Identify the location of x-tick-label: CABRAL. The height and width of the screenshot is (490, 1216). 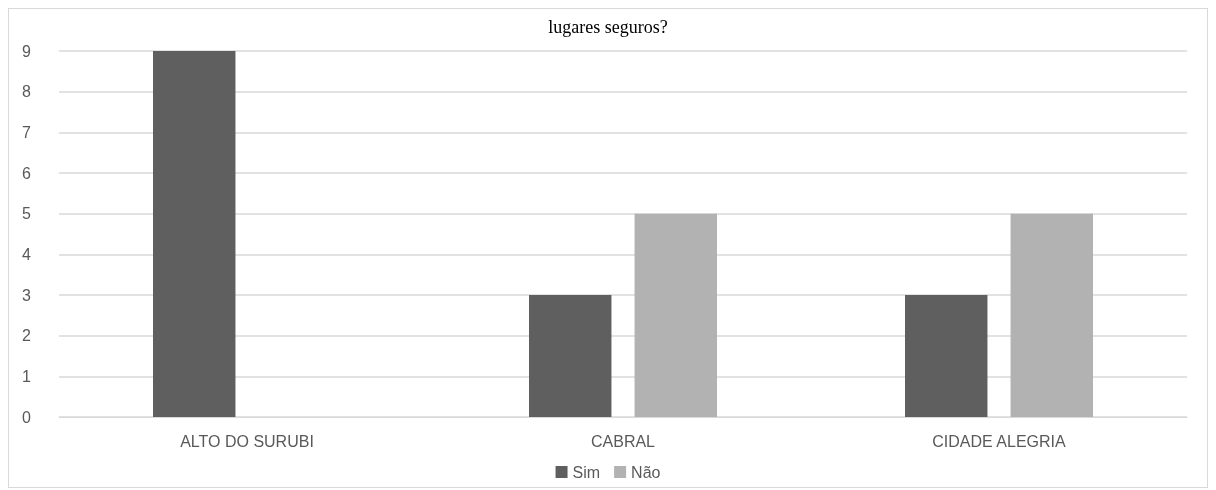
(623, 441).